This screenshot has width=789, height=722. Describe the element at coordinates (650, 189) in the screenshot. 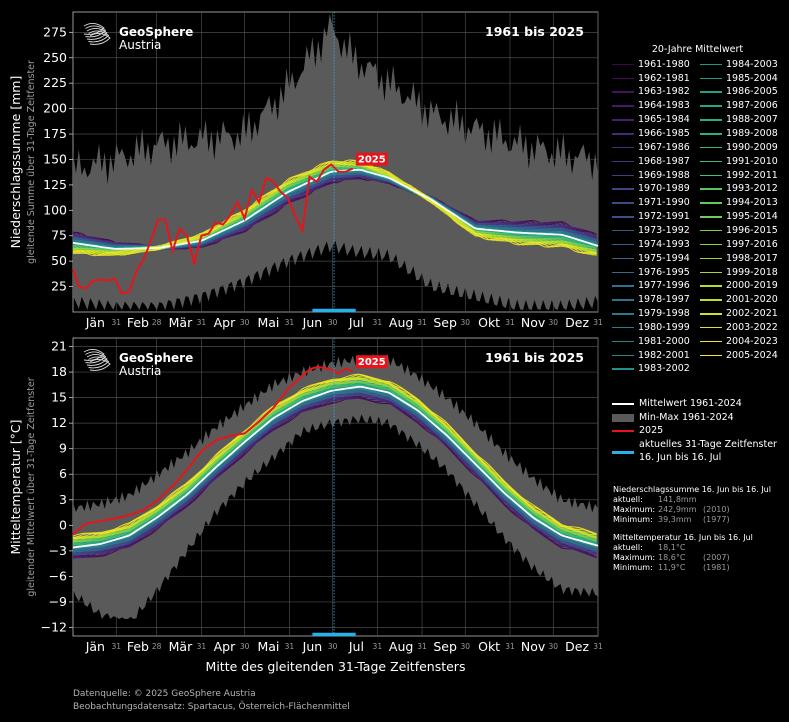

I see `legend-item-1970-1989: 1970-1989` at that location.